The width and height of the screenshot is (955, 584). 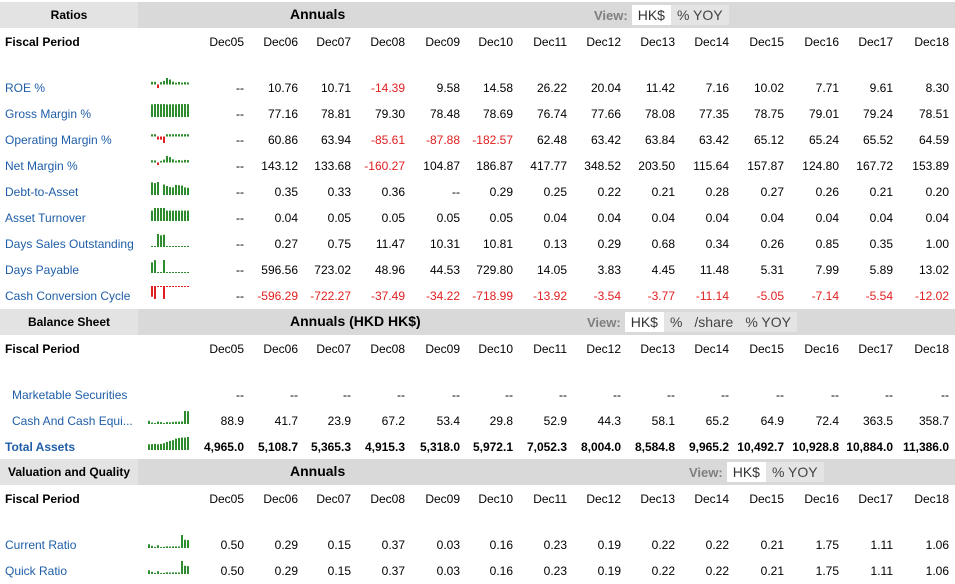 I want to click on table-cell: 5,365.3, so click(x=330, y=447).